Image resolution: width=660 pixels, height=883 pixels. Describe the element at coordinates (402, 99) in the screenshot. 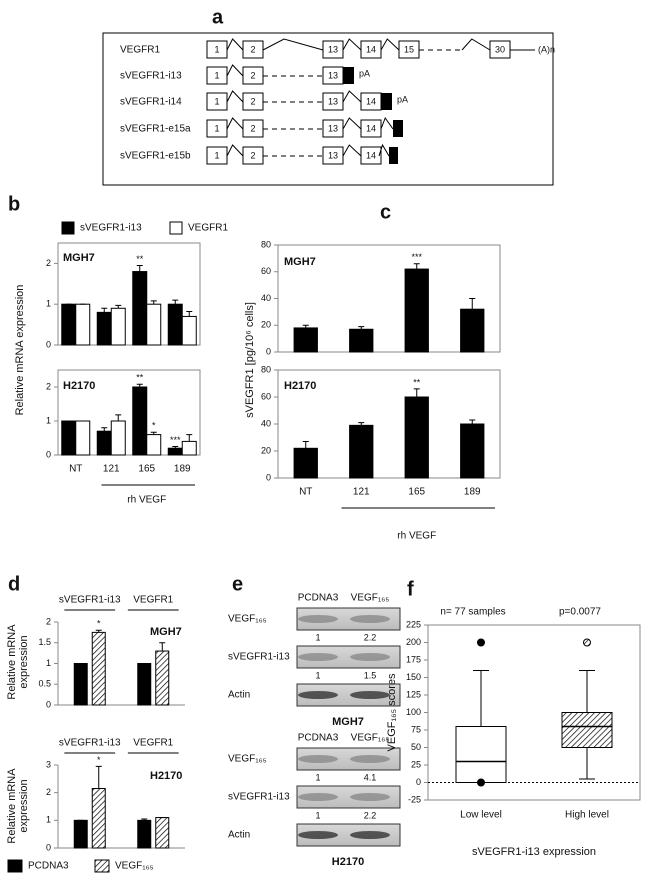

I see `tail-label: pA` at that location.